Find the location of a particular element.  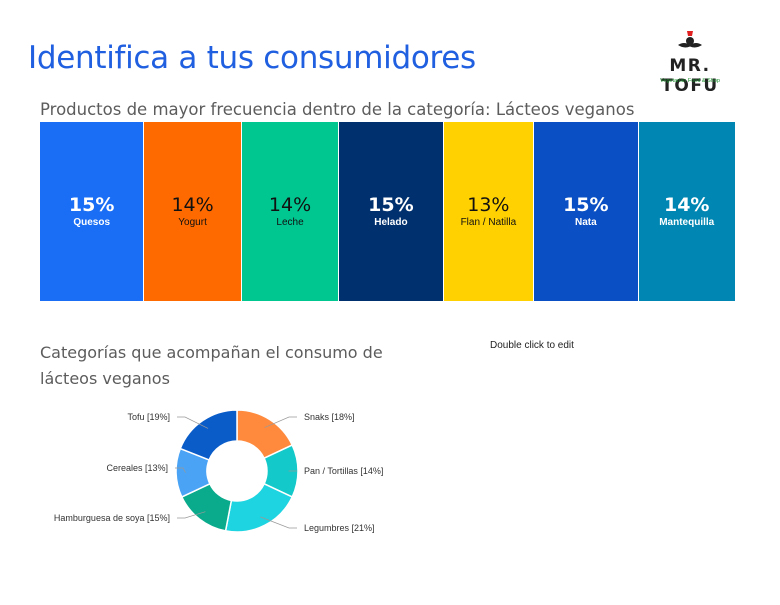

treemap-cell: 14% Yogurt is located at coordinates (193, 211).